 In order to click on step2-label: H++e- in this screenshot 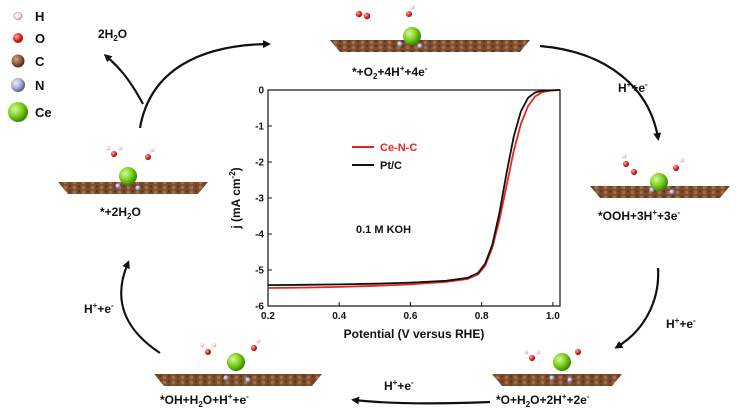, I will do `click(681, 323)`.